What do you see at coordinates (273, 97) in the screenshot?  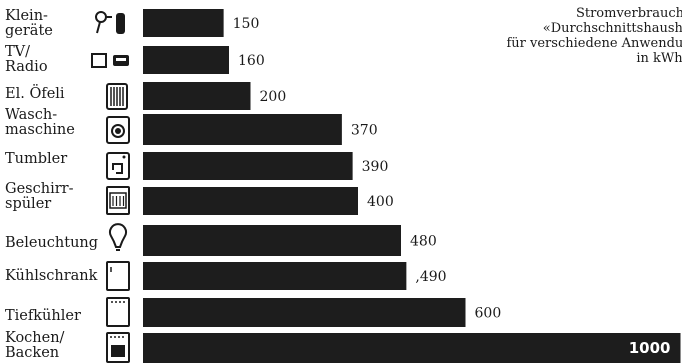 I see `value-label-3: 200` at bounding box center [273, 97].